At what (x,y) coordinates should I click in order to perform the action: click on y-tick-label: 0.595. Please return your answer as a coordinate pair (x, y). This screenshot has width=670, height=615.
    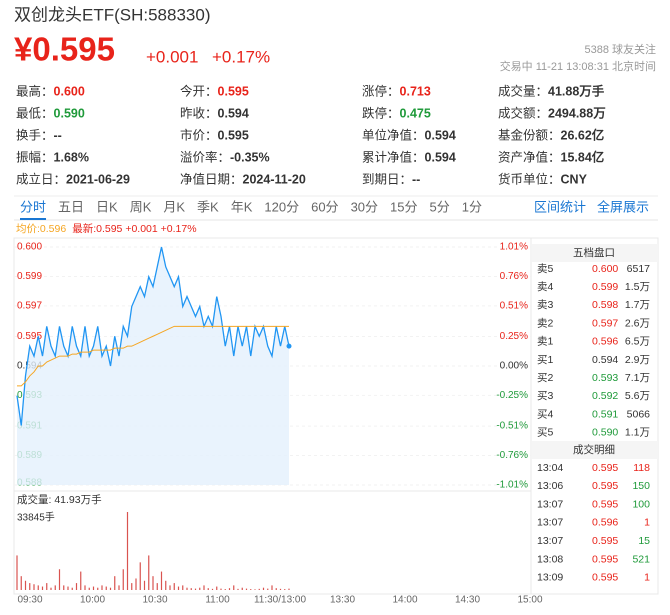
    Looking at the image, I should click on (29, 336).